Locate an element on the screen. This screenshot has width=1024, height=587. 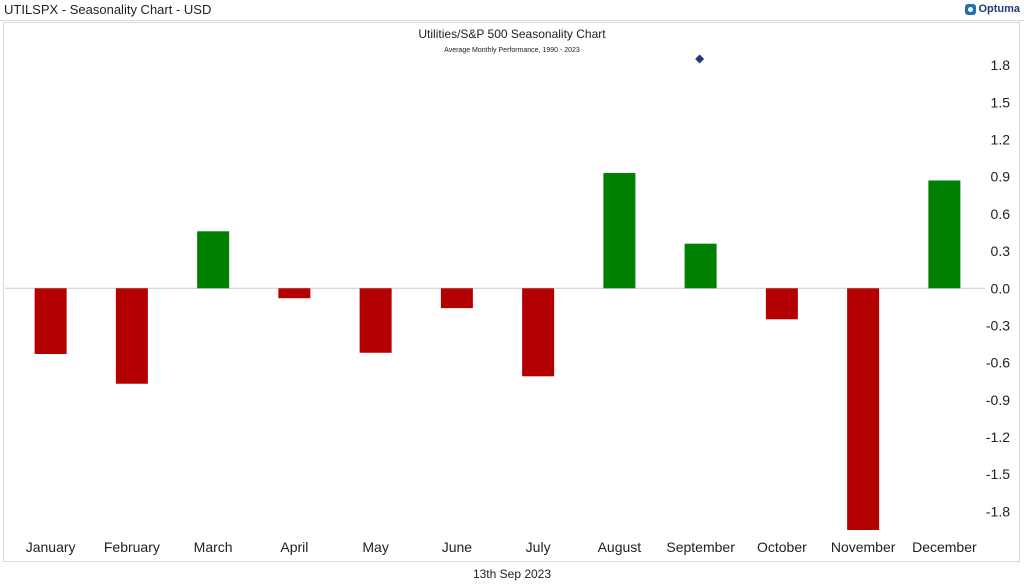
window-title: UTILSPX - Seasonality Chart - USD is located at coordinates (108, 9).